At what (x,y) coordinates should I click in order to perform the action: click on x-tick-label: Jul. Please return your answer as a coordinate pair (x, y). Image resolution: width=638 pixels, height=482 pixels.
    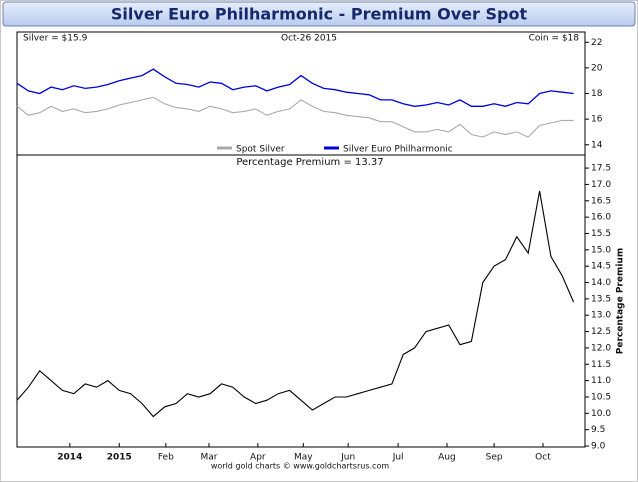
    Looking at the image, I should click on (398, 458).